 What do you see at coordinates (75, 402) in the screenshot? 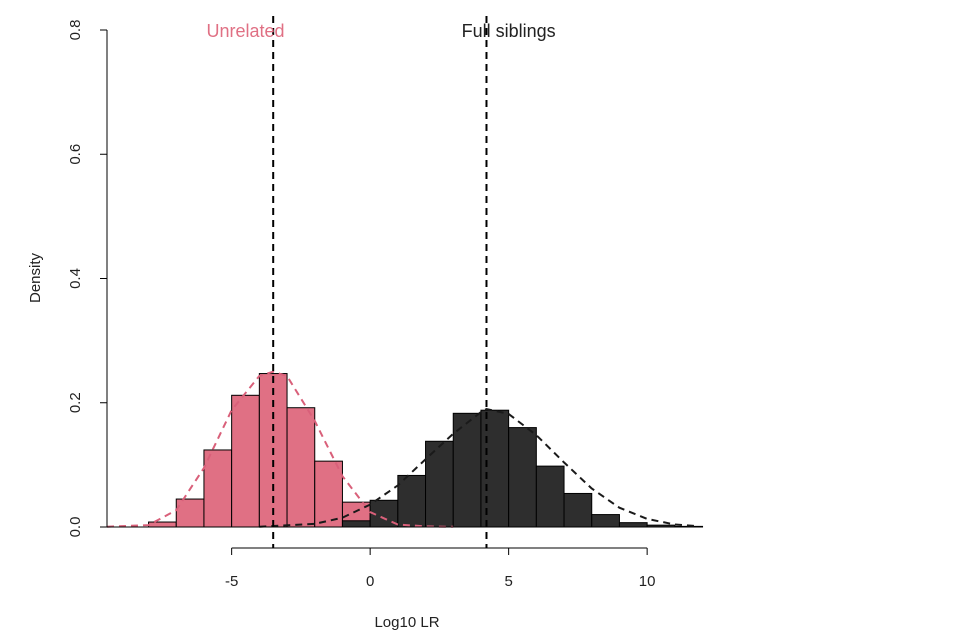
I see `y-tick-label: 0.2` at bounding box center [75, 402].